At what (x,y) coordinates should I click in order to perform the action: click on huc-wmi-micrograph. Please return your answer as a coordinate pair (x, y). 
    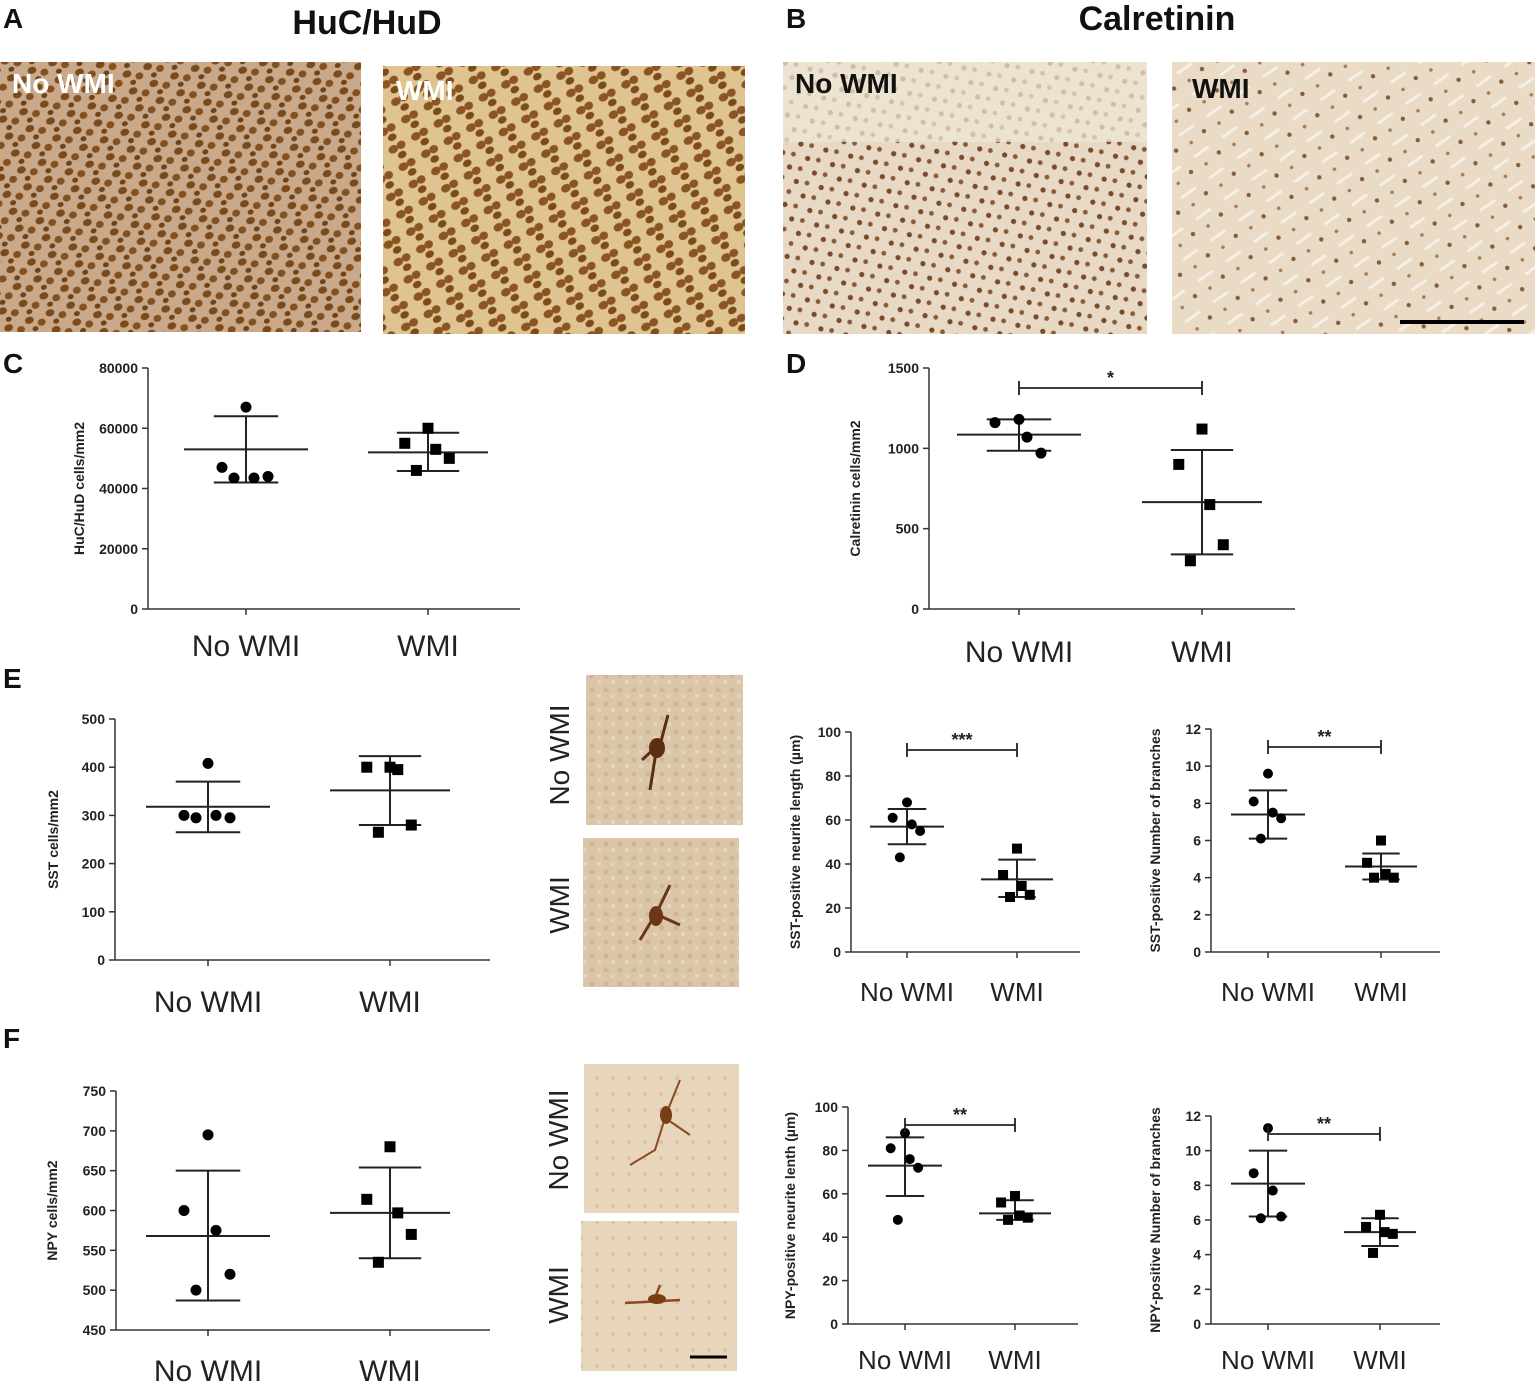
    Looking at the image, I should click on (564, 200).